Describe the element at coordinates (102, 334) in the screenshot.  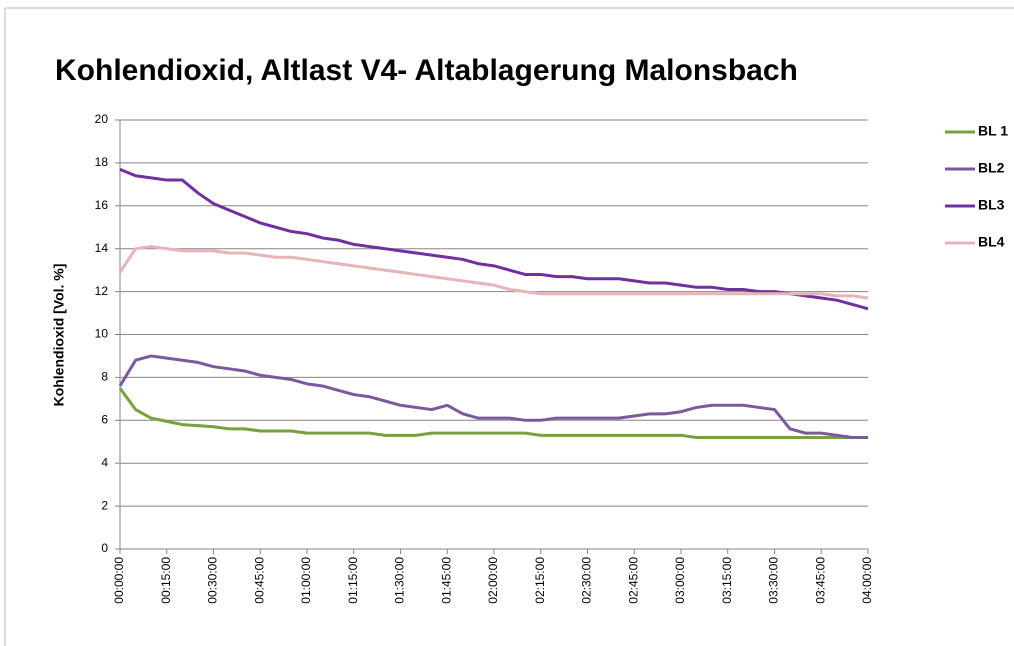
I see `y-tick-label: 10` at that location.